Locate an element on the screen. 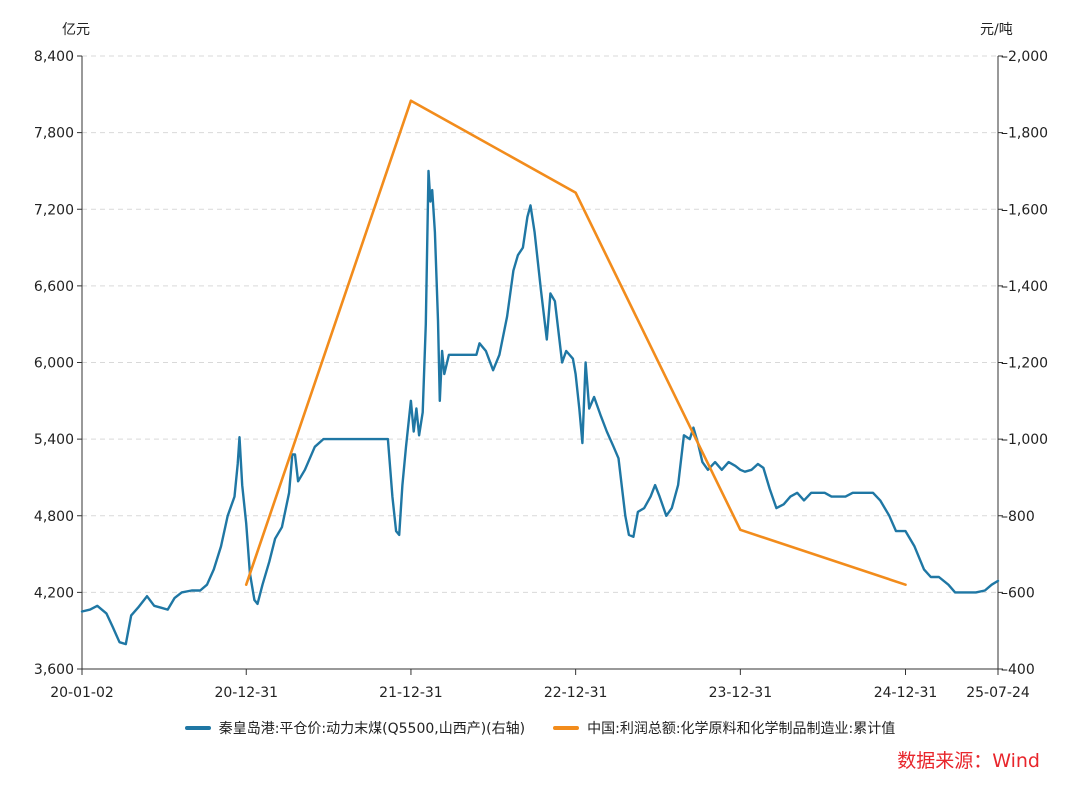 This screenshot has width=1080, height=789. right-tick-label: –1,600 is located at coordinates (1024, 210).